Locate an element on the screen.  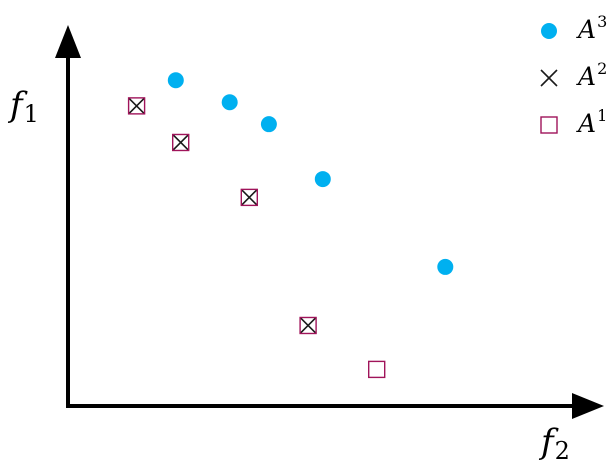
y-axis-label: f1 is located at coordinates (24, 106).